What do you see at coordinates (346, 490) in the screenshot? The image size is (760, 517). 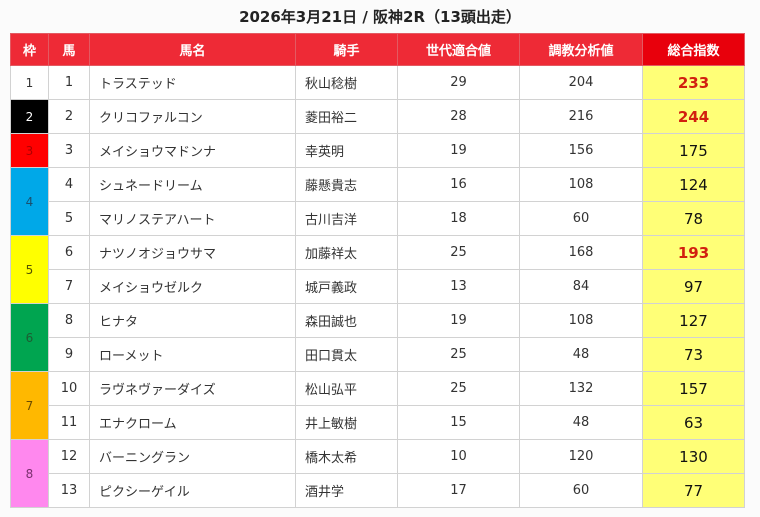 I see `jockey-cell: 酒井学` at bounding box center [346, 490].